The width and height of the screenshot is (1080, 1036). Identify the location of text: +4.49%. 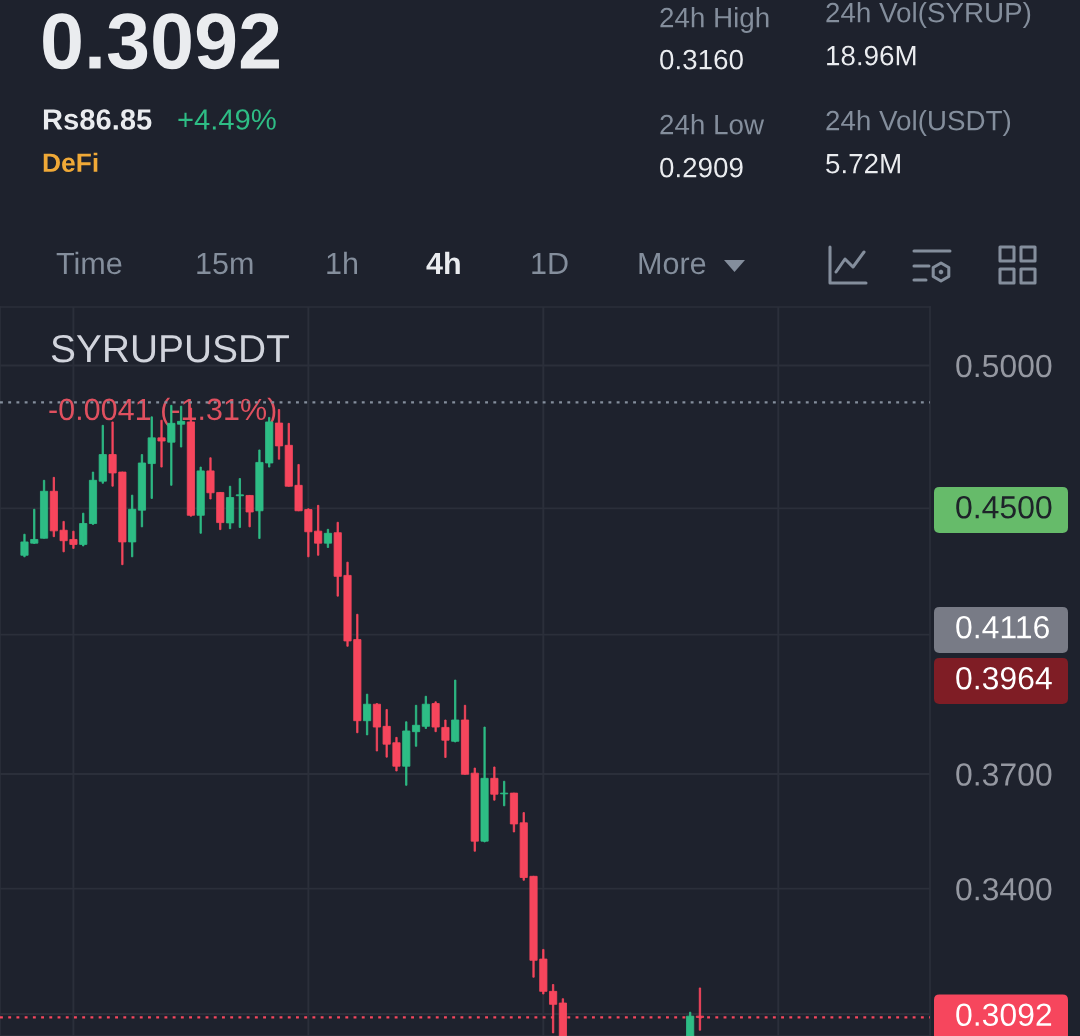
(227, 119).